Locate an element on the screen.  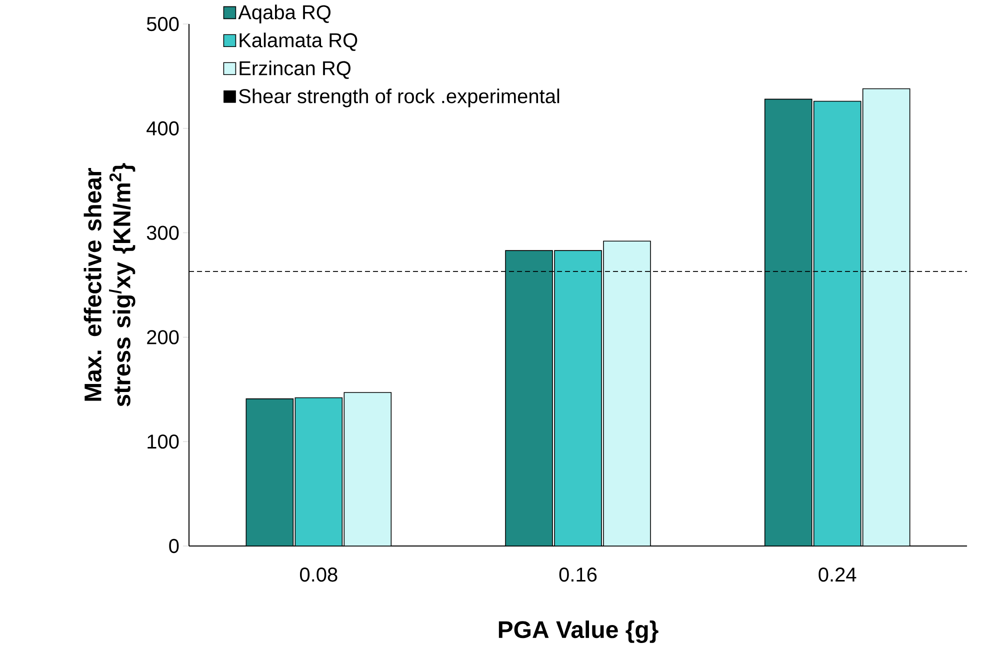
legend-label: Shear strength of rock .experimental is located at coordinates (399, 98).